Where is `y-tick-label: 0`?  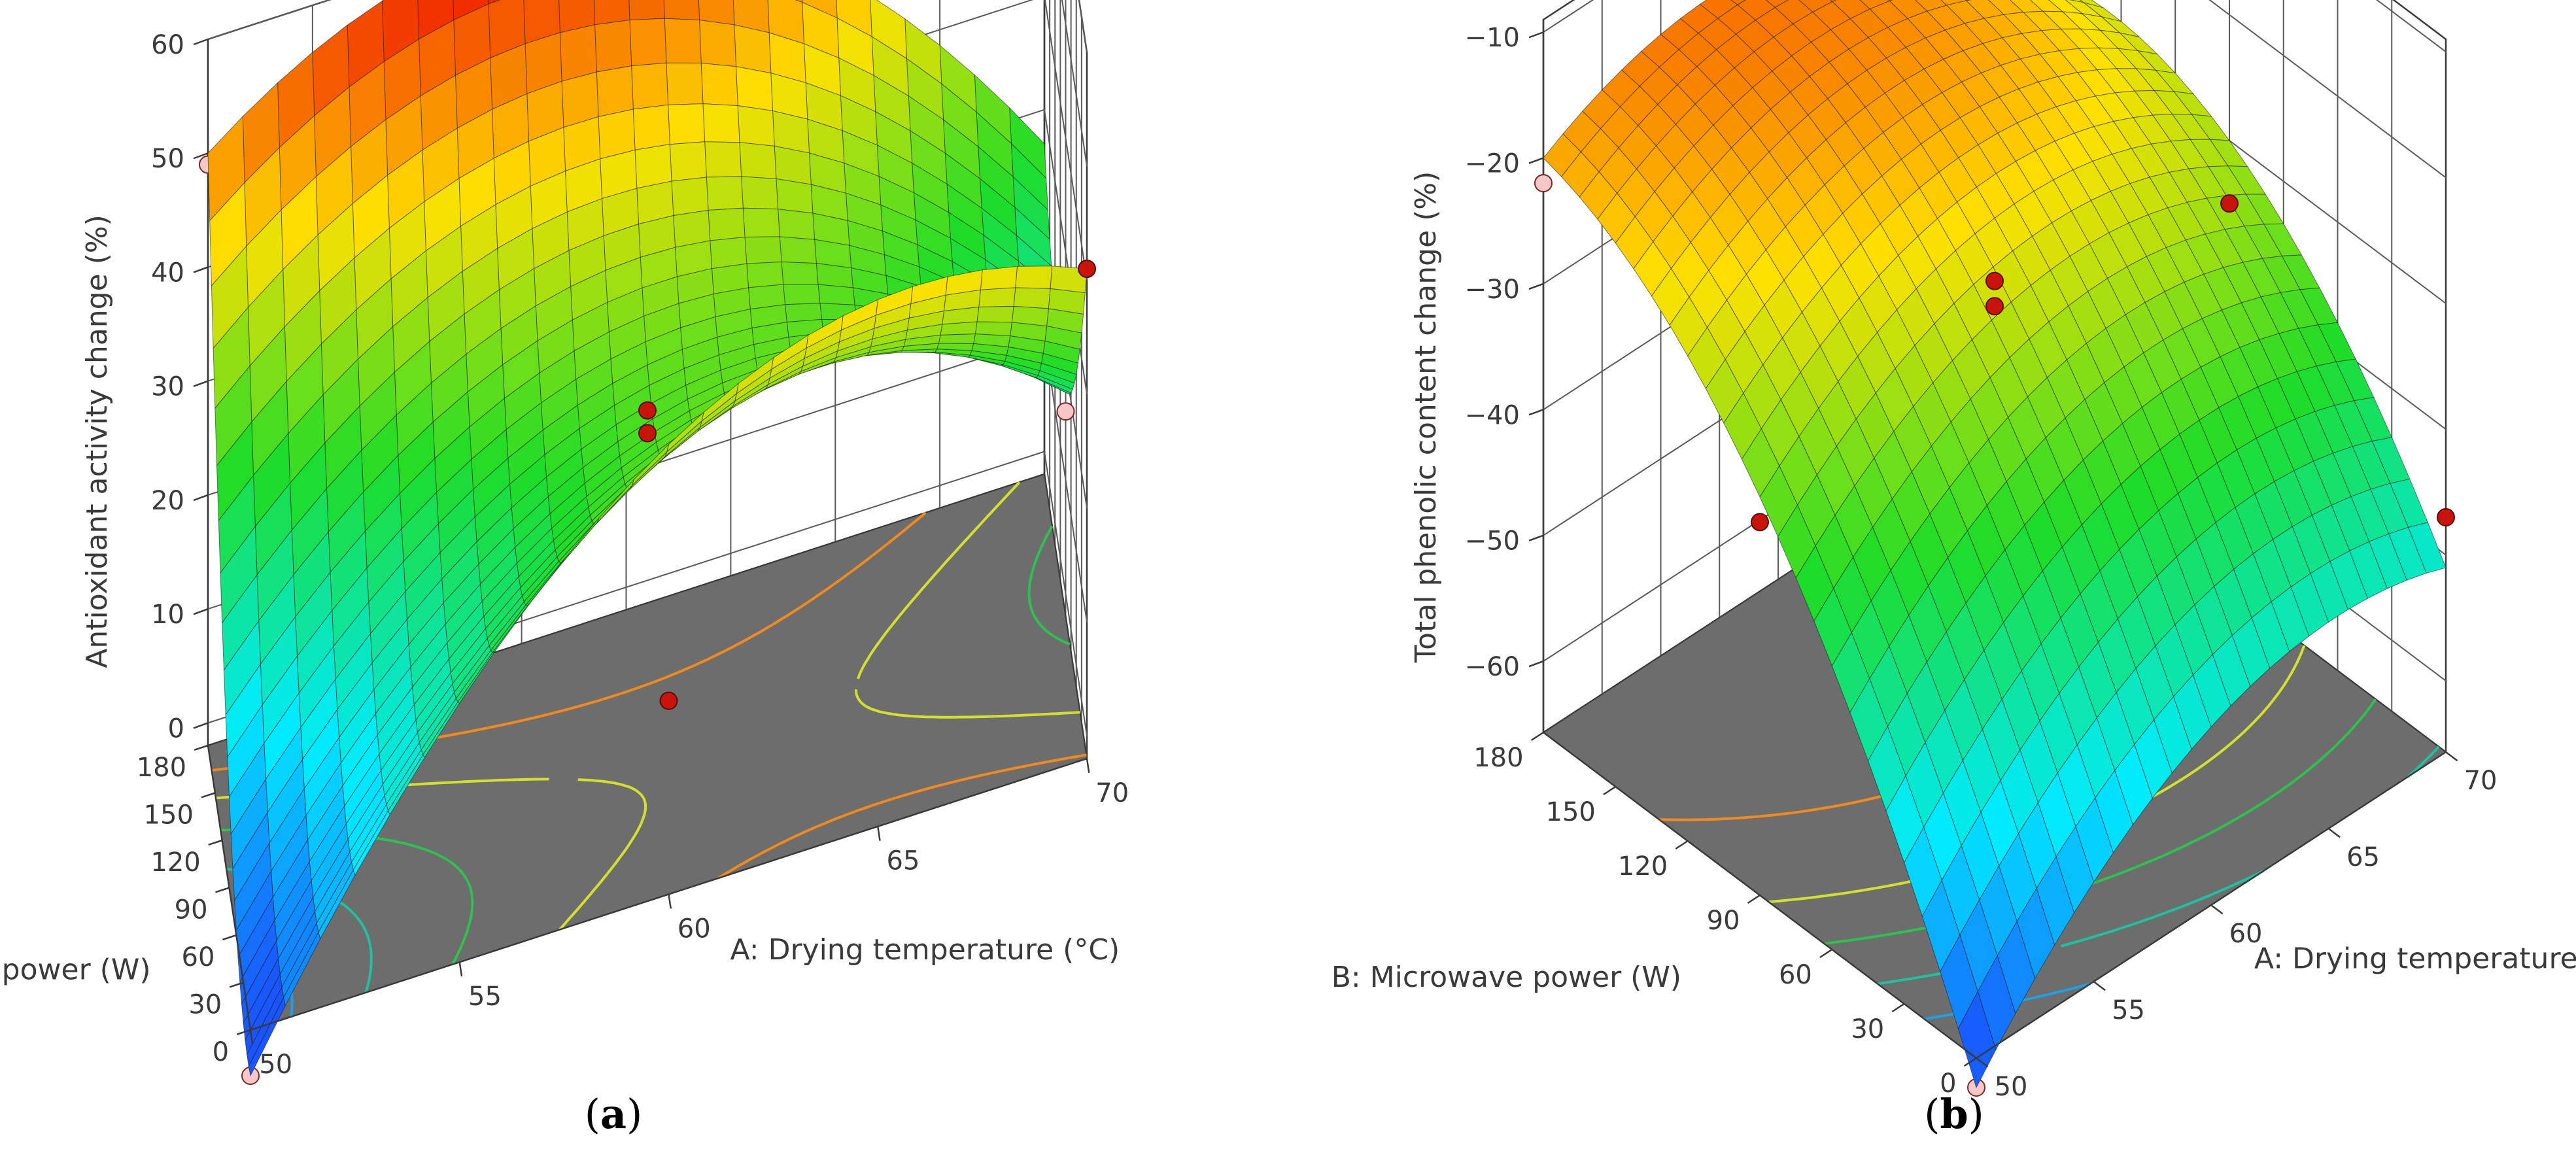 y-tick-label: 0 is located at coordinates (221, 1052).